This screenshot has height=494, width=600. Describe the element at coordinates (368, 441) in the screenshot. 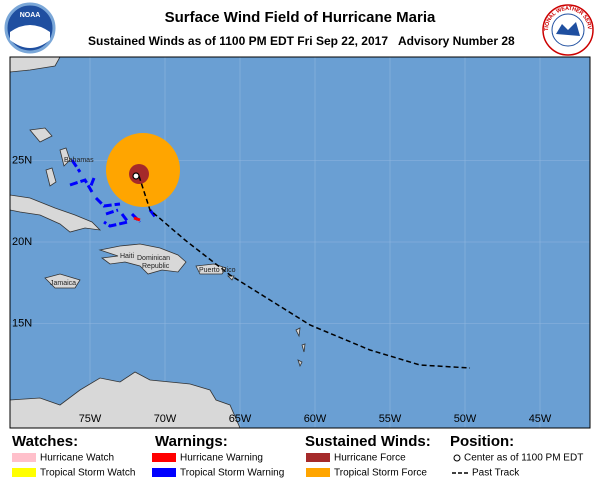

I see `legend-heading: Sustained Winds:` at that location.